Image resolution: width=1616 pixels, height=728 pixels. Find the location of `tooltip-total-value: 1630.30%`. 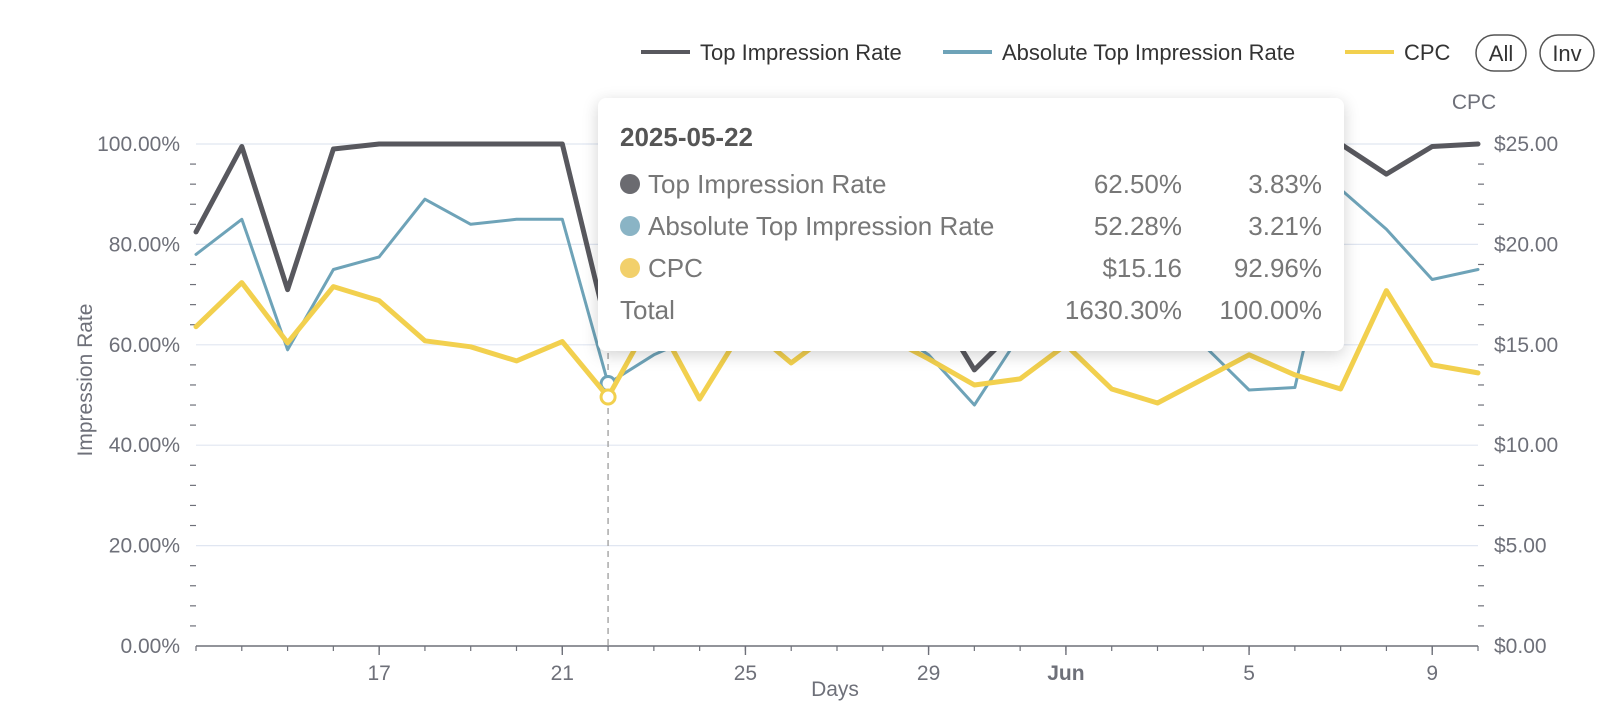

tooltip-total-value: 1630.30% is located at coordinates (1123, 309).